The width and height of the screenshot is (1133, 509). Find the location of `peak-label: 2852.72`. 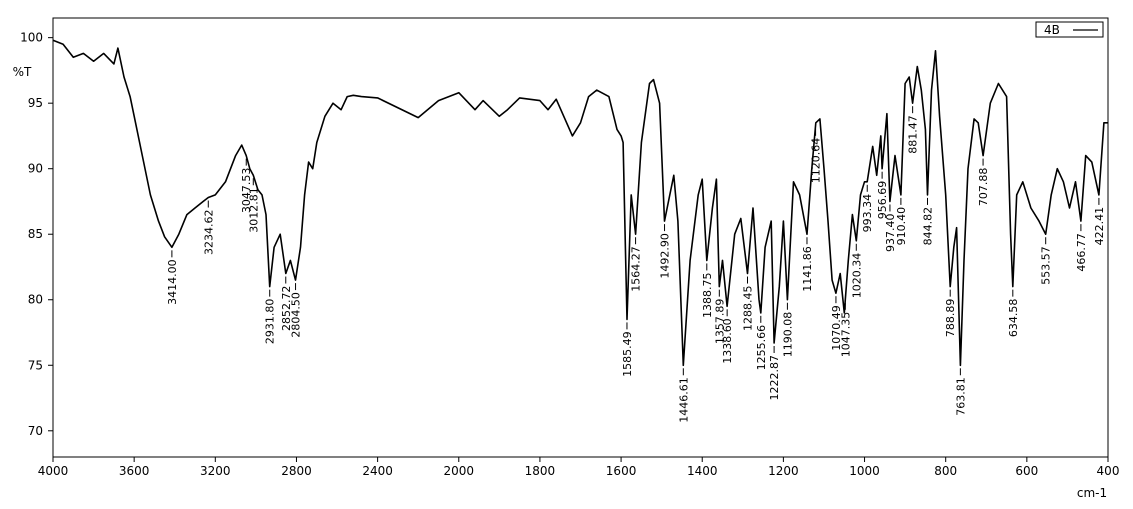

peak-label: 2852.72 is located at coordinates (286, 309).